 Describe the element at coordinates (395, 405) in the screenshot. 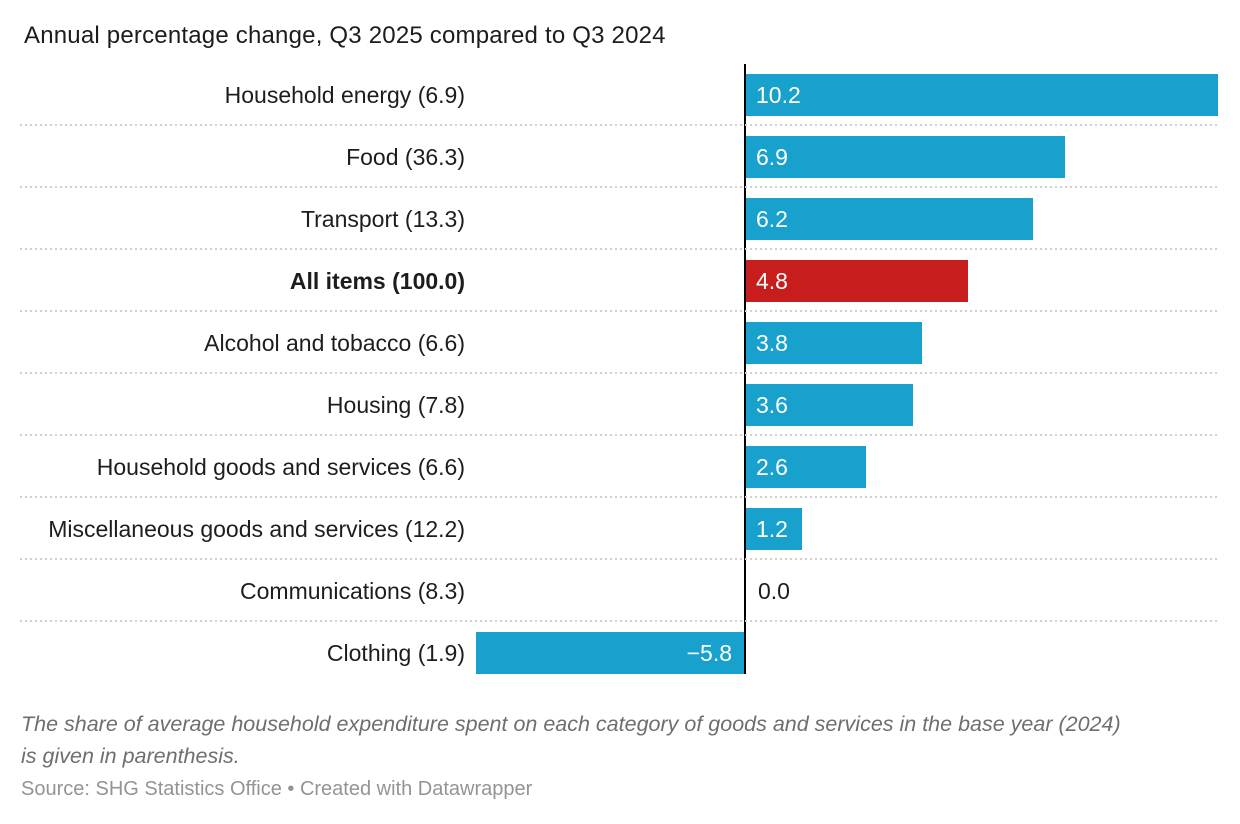

I see `category-label: Housing (7.8)` at that location.